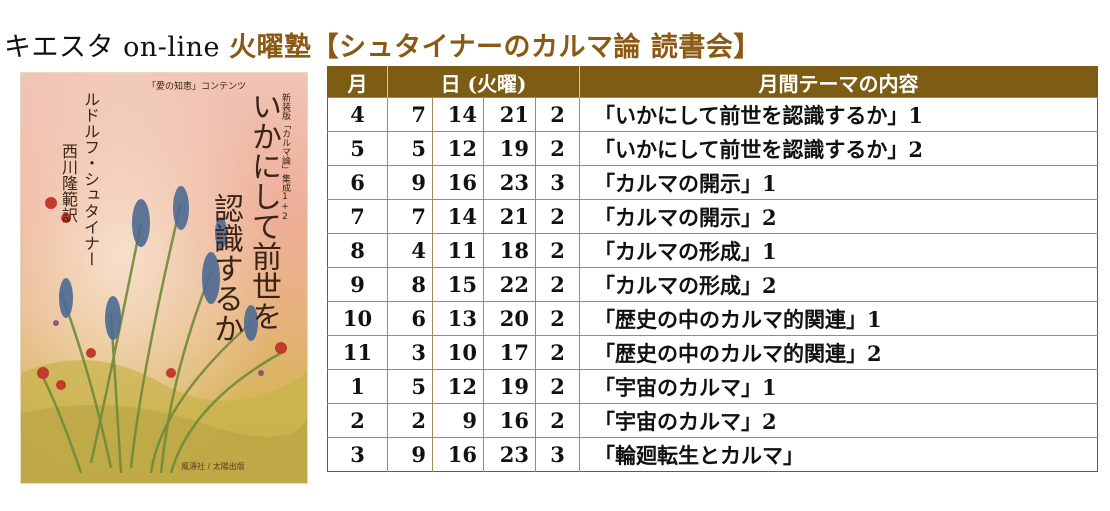  Describe the element at coordinates (838, 114) in the screenshot. I see `cell-theme: 「いかにして前世を認識するか」1` at that location.